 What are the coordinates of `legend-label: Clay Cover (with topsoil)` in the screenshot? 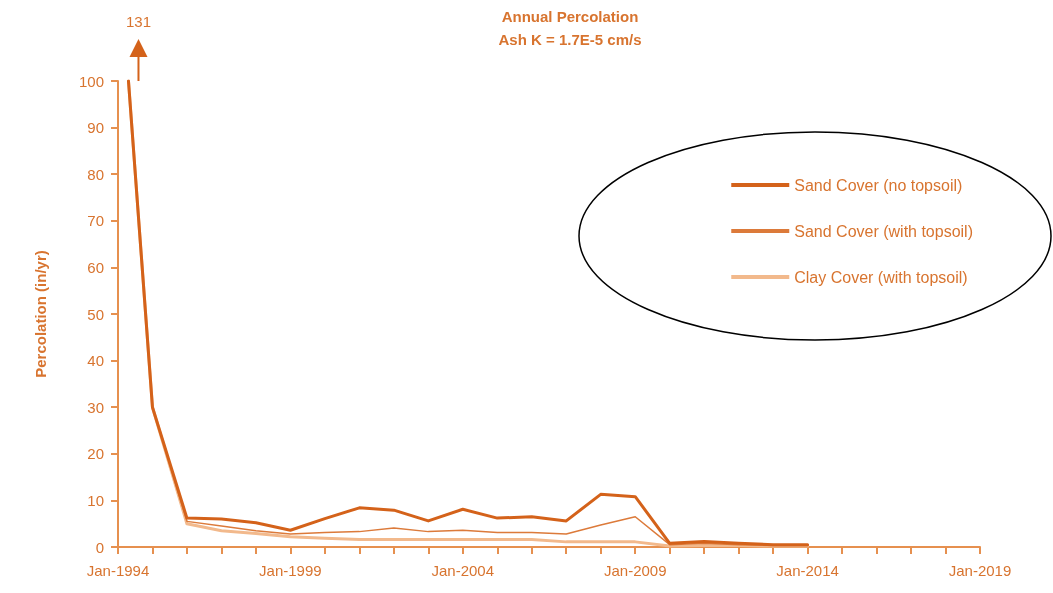 It's located at (881, 277).